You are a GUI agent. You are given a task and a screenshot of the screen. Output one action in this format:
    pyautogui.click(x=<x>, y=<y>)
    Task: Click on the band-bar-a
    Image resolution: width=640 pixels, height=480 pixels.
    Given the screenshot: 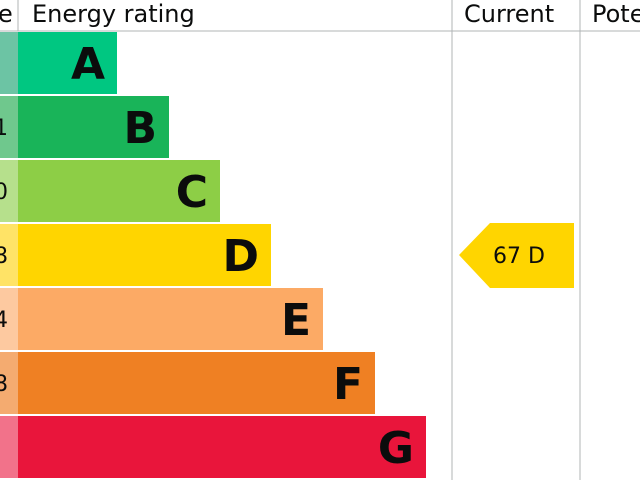 What is the action you would take?
    pyautogui.click(x=67, y=63)
    